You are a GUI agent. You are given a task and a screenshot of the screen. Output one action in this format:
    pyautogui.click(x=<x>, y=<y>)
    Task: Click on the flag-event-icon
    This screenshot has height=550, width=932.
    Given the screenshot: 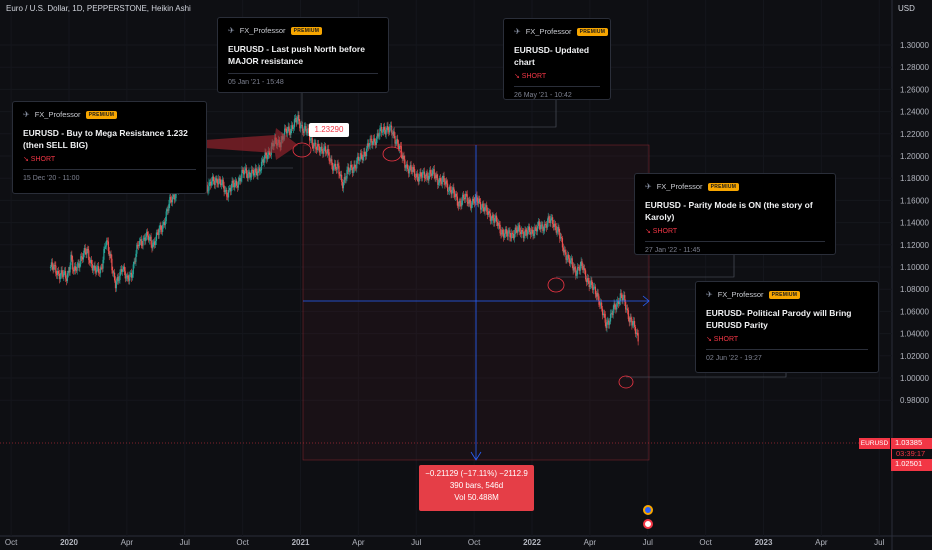 What is the action you would take?
    pyautogui.click(x=648, y=524)
    